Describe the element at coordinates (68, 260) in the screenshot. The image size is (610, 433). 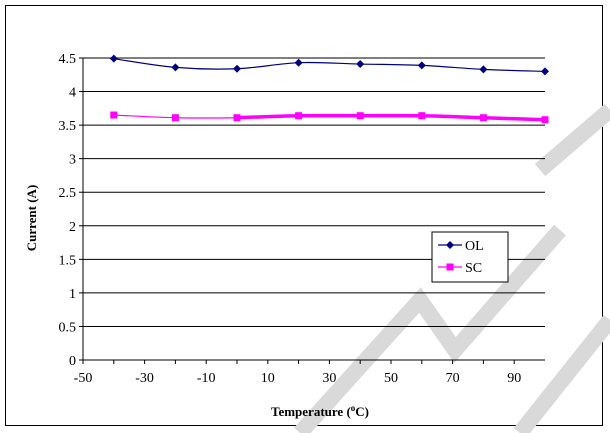
I see `y-tick-label: 1.5` at that location.